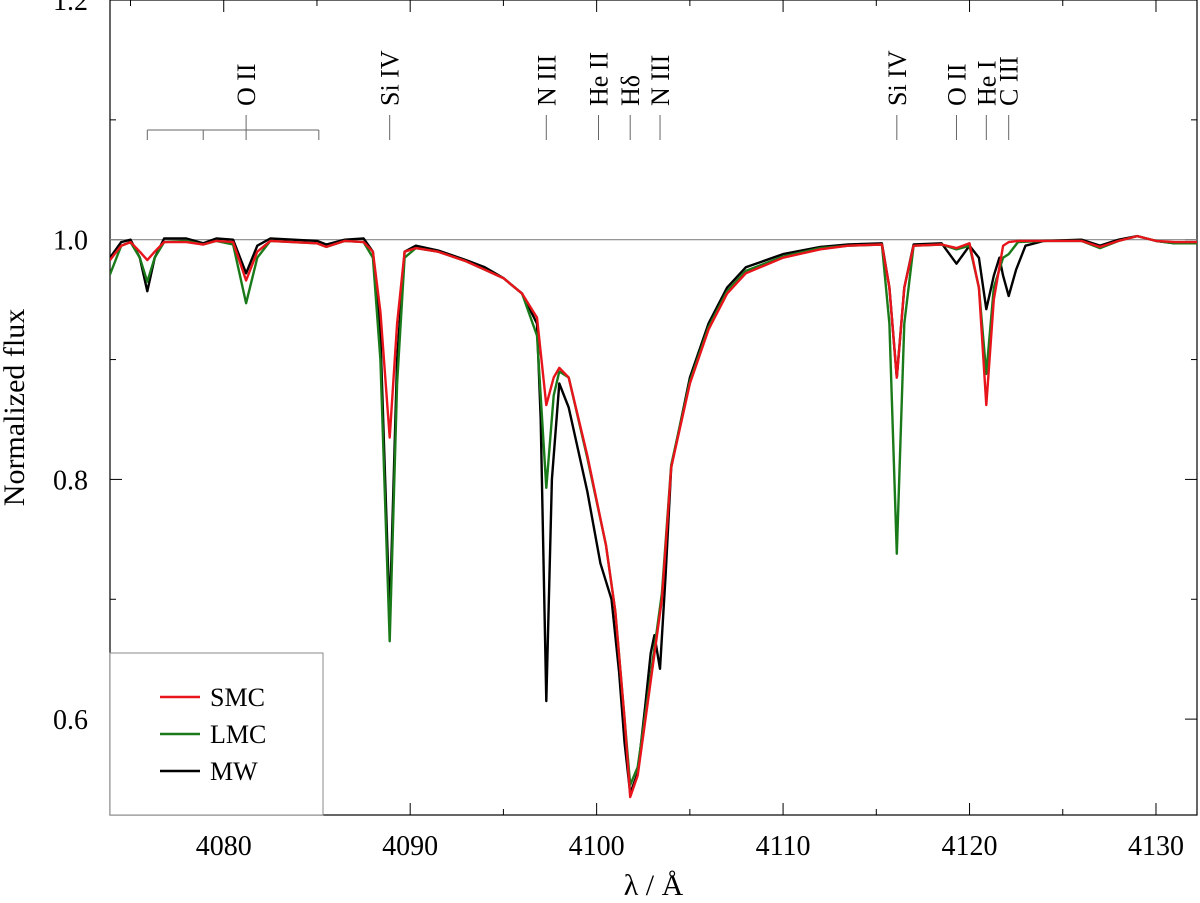 The width and height of the screenshot is (1200, 903). I want to click on x-tick-label: 4090, so click(410, 846).